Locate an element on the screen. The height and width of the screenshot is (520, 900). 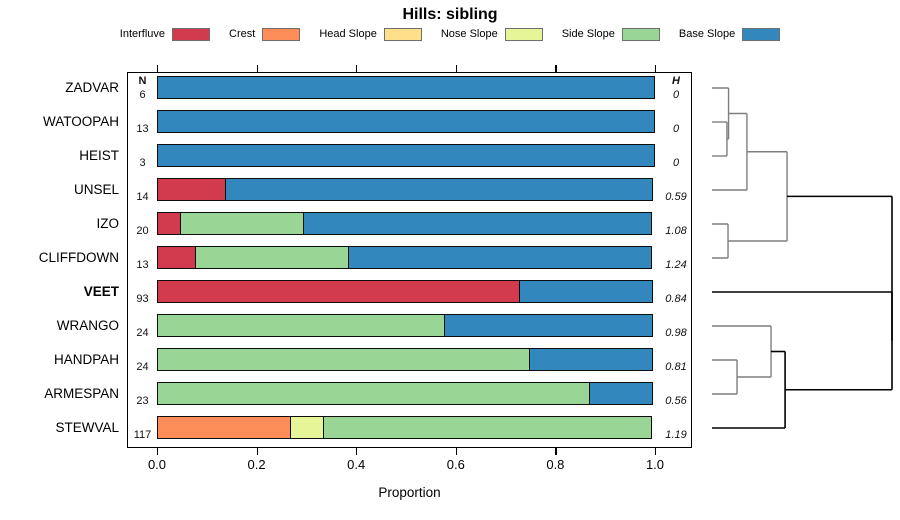
legend-item: Crest is located at coordinates (265, 34).